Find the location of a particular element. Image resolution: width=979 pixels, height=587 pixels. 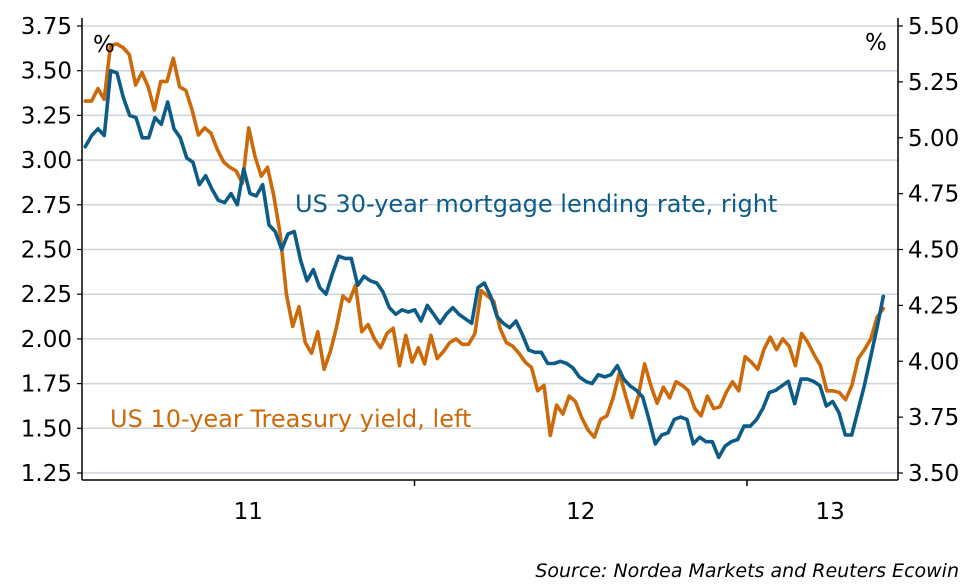

left-tick-label: 3.25 is located at coordinates (46, 116).